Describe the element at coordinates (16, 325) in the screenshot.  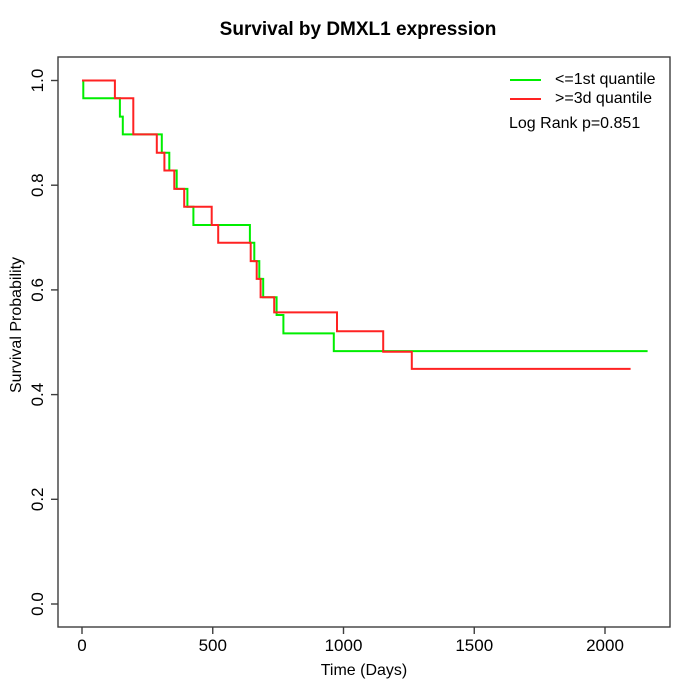
I see `y-axis-label: Survival Probability` at that location.